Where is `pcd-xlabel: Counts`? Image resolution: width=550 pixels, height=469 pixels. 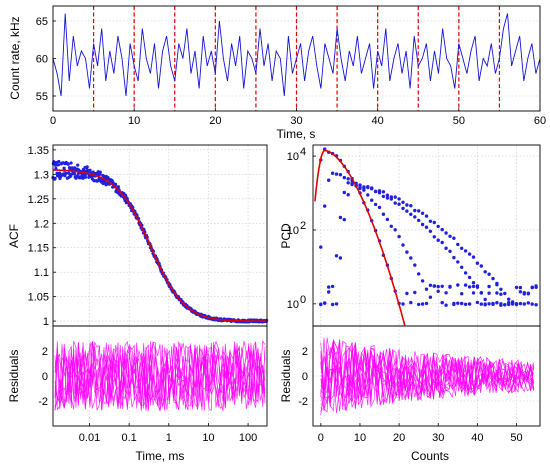
pcd-xlabel: Counts is located at coordinates (430, 456).